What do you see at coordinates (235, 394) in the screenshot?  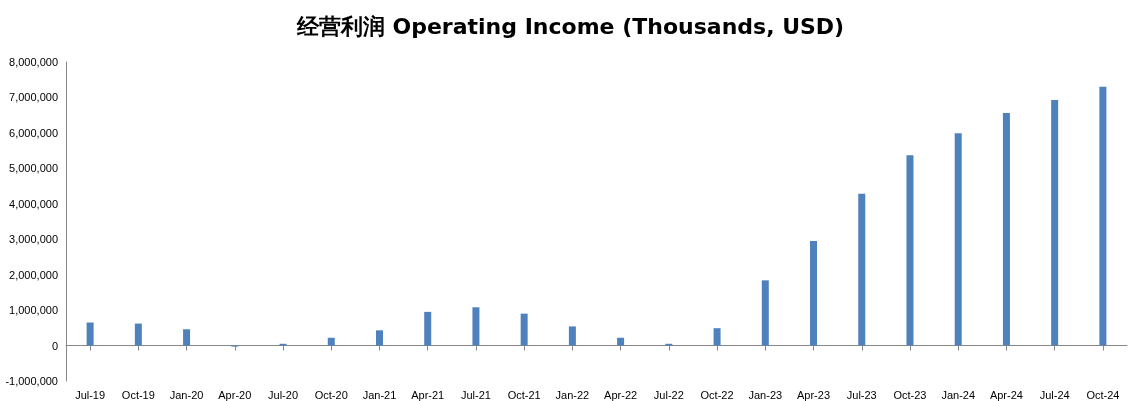 I see `x-tick-label: Apr-20` at bounding box center [235, 394].